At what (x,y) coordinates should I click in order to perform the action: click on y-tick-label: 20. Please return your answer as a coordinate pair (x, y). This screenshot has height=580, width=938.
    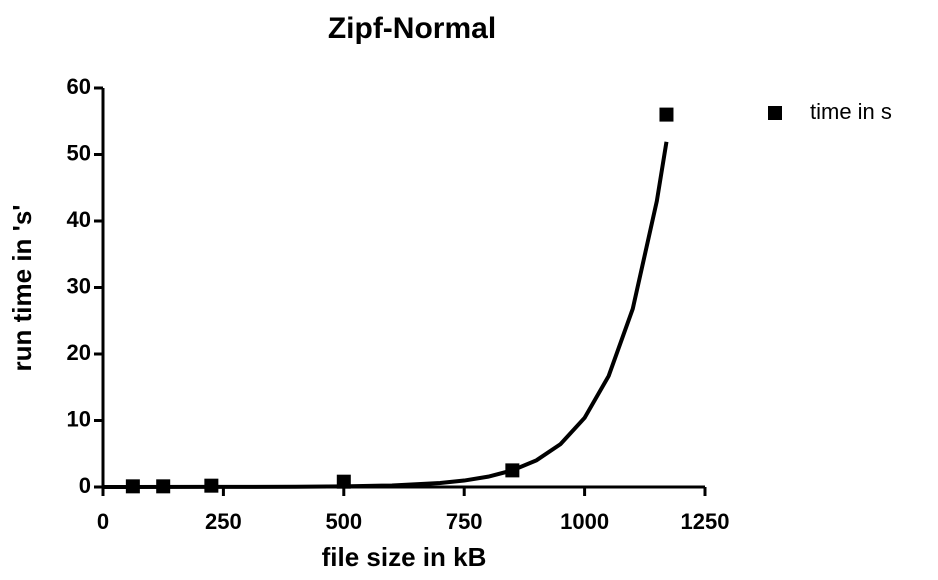
    Looking at the image, I should click on (79, 352).